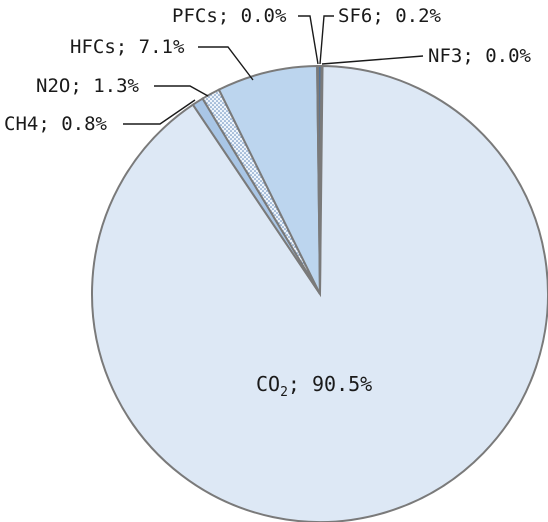  What do you see at coordinates (269, 180) in the screenshot?
I see `pie-slice-hfcs` at bounding box center [269, 180].